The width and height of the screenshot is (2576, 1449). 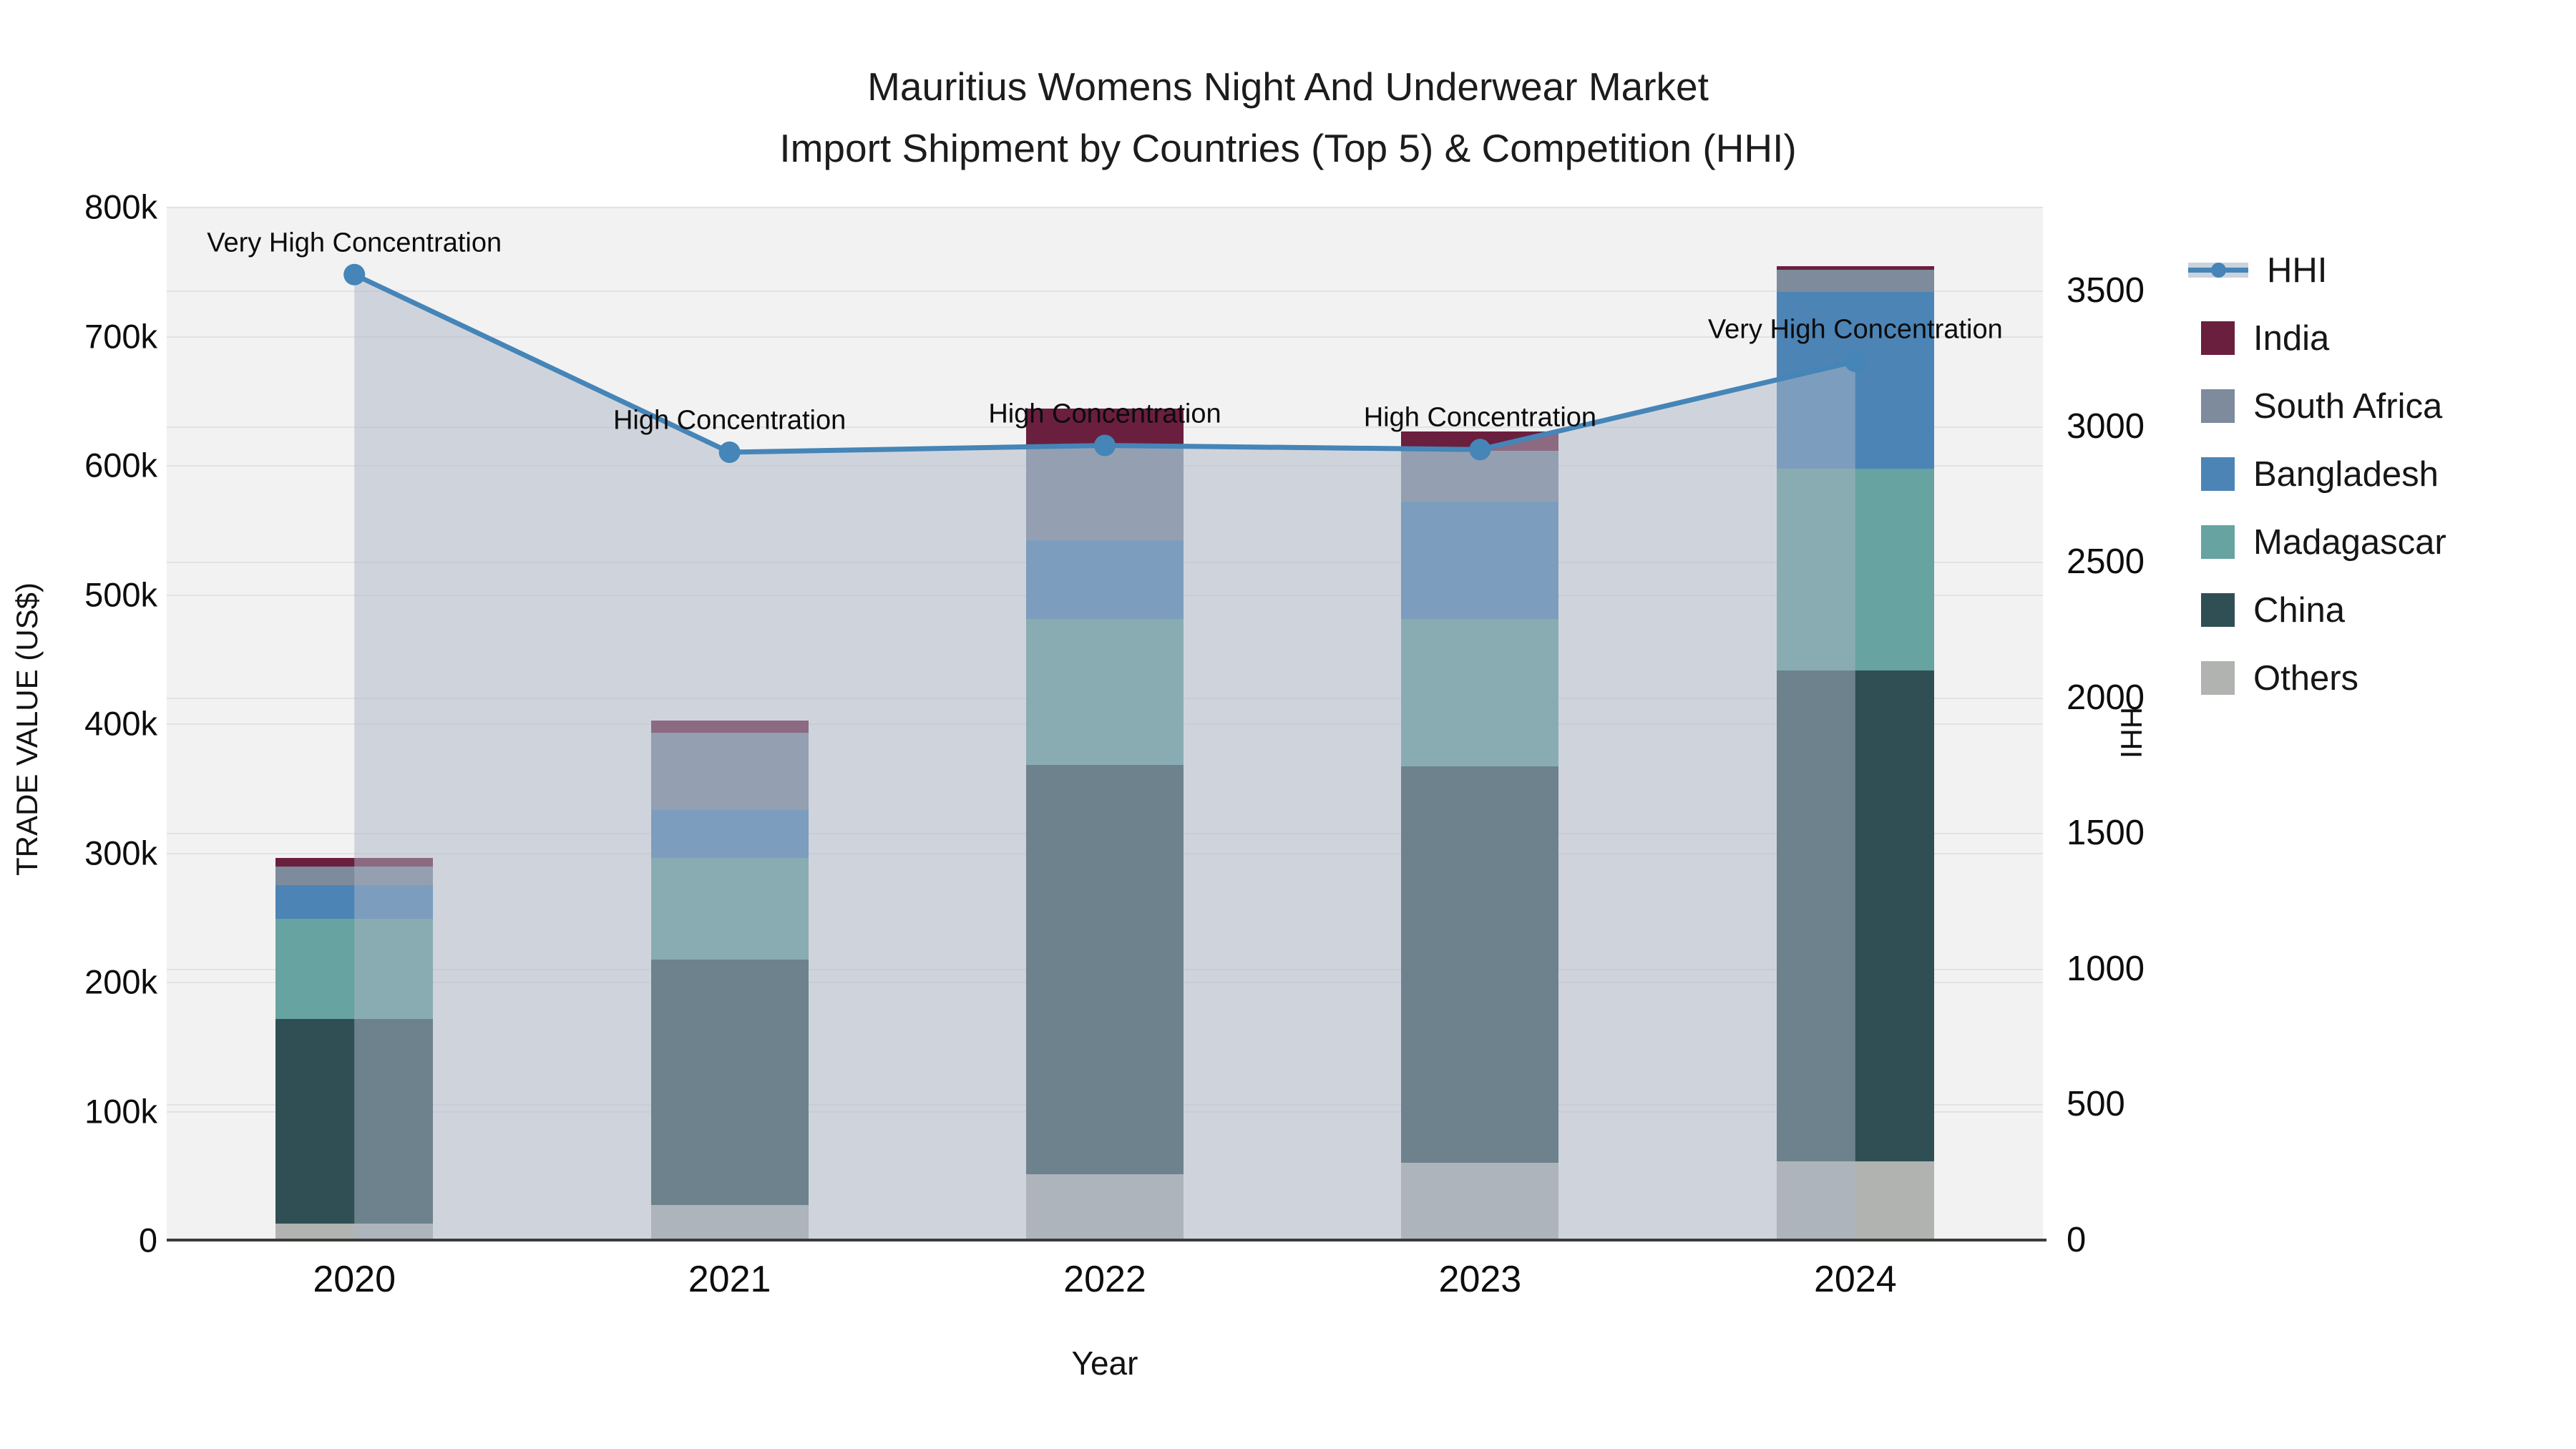 I want to click on y-right-tick-500: 500, so click(x=2096, y=1104).